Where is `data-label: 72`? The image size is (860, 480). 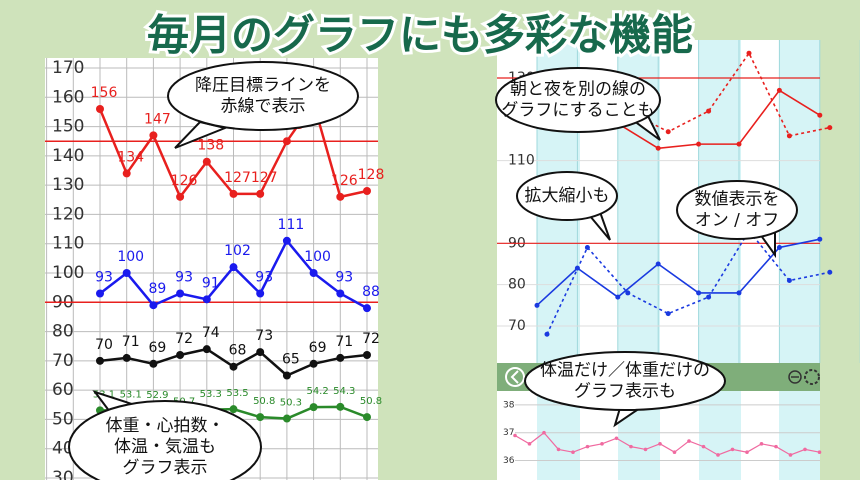
data-label: 72 is located at coordinates (371, 339).